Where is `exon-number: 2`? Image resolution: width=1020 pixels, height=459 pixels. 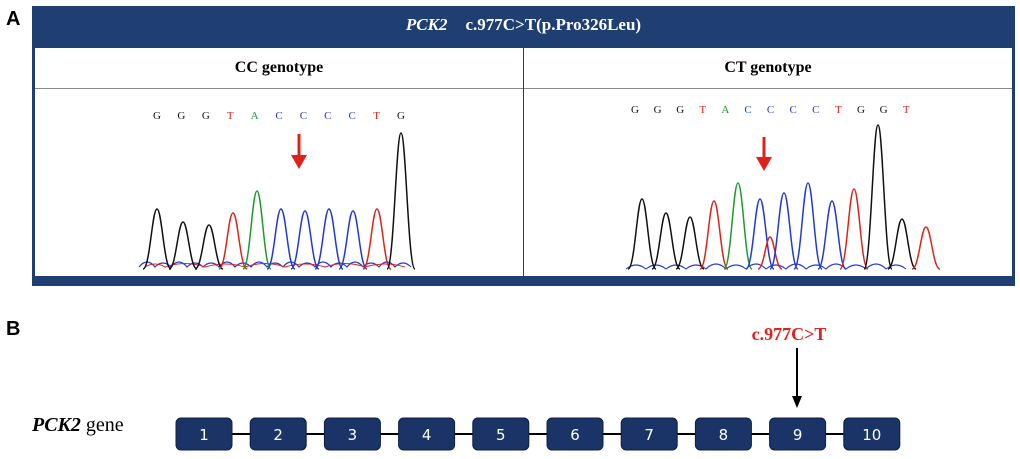 exon-number: 2 is located at coordinates (278, 435).